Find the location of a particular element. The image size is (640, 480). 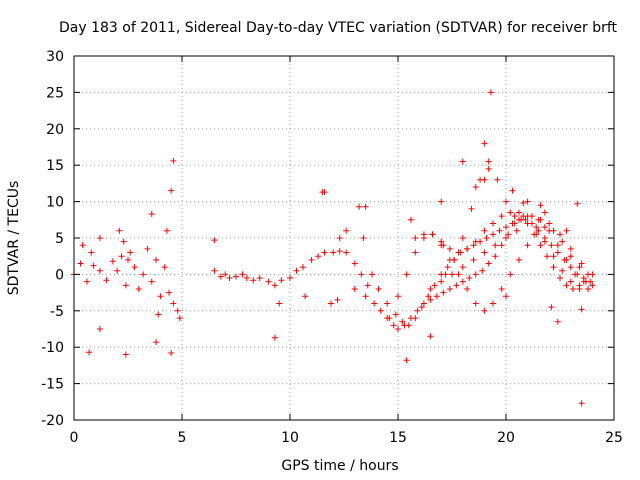

y-tick-label: 20 is located at coordinates (55, 130).